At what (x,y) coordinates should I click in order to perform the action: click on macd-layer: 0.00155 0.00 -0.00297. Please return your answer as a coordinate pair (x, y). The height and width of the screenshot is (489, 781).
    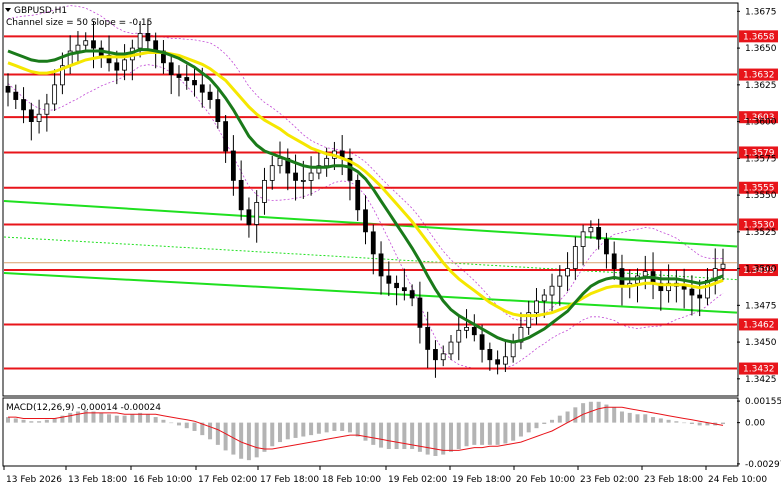
    Looking at the image, I should click on (393, 433).